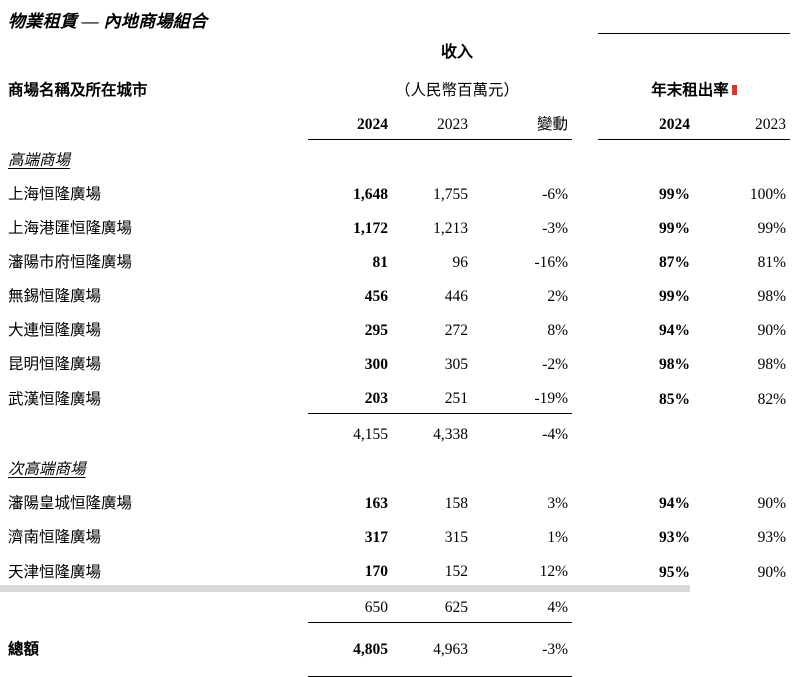 The height and width of the screenshot is (677, 792). I want to click on mall-row: 瀋陽市府恒隆廣場 81 96 -16% 87% 81%, so click(399, 260).